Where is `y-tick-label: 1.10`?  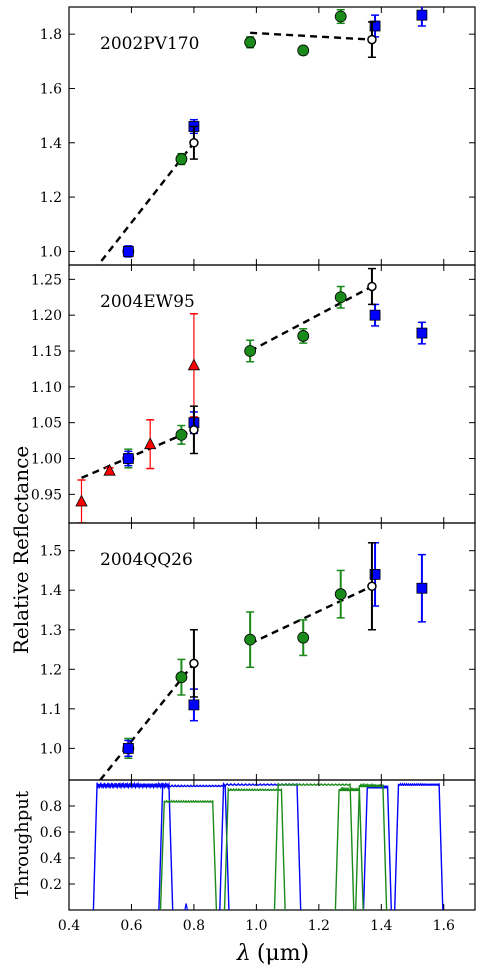
y-tick-label: 1.10 is located at coordinates (46, 388).